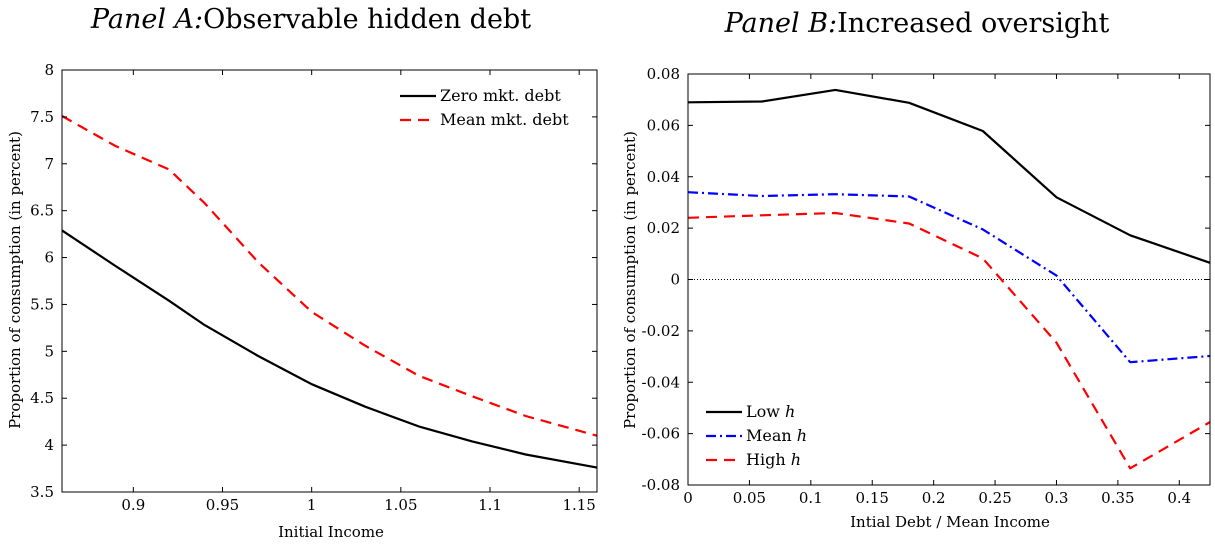 The height and width of the screenshot is (545, 1215). What do you see at coordinates (663, 228) in the screenshot?
I see `panel-b-y-tick-label: 0.02` at bounding box center [663, 228].